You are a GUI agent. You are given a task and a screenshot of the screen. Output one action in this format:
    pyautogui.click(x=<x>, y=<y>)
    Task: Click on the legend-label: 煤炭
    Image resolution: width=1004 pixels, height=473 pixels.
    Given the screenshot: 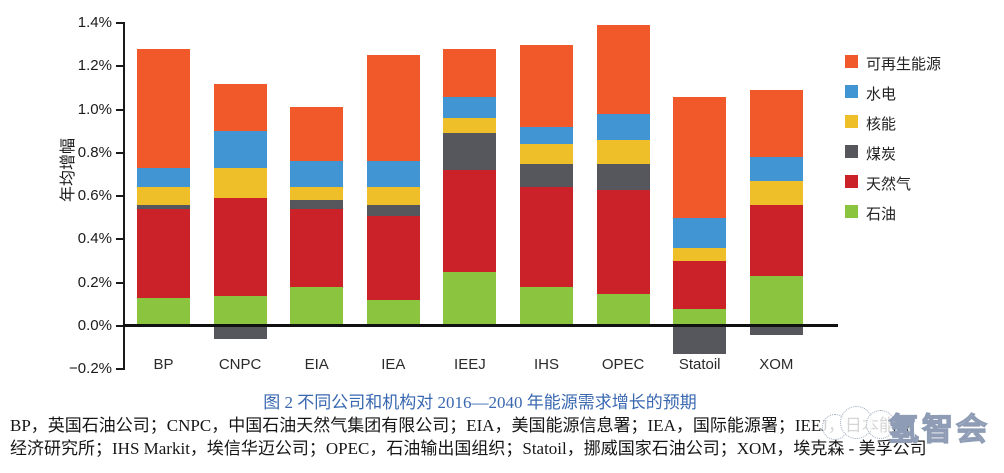 What is the action you would take?
    pyautogui.click(x=881, y=154)
    